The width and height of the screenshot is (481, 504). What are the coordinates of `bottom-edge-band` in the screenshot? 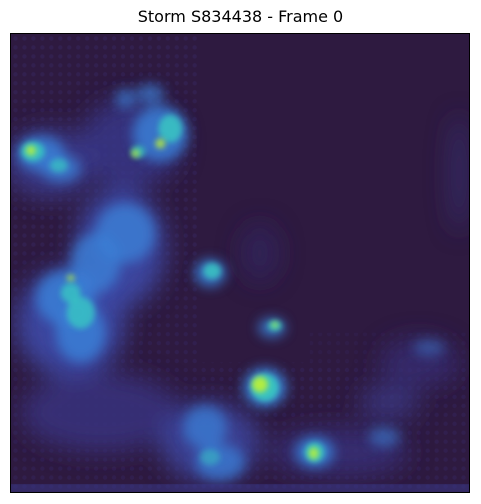 It's located at (240, 488).